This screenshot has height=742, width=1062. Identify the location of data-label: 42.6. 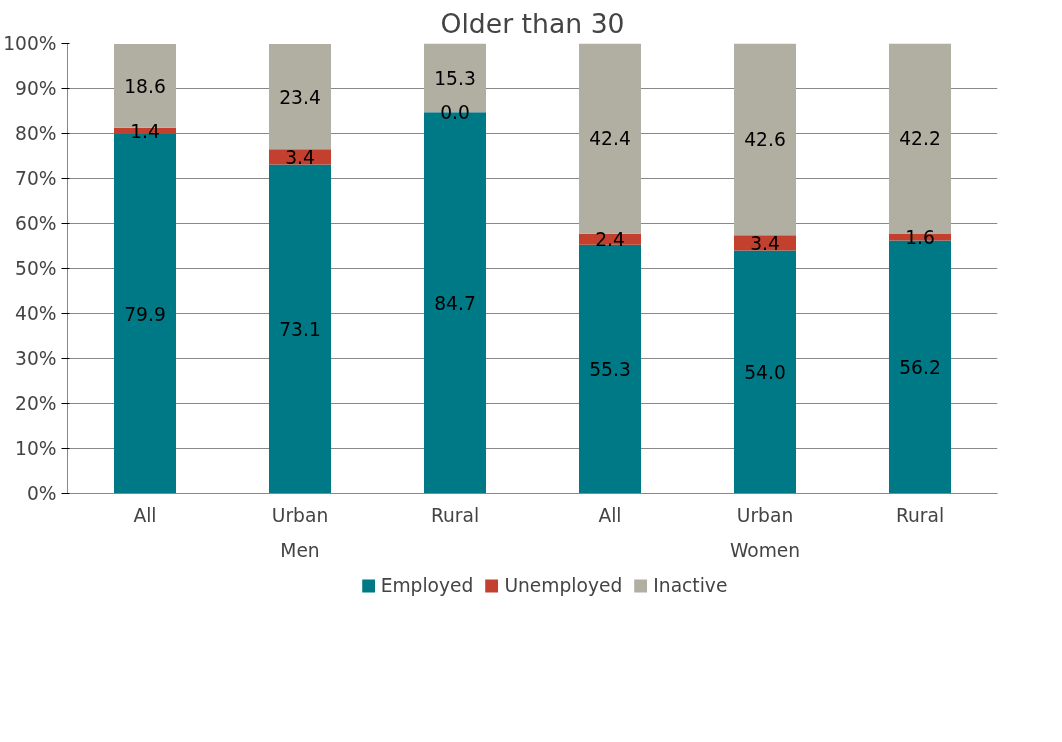
(765, 140).